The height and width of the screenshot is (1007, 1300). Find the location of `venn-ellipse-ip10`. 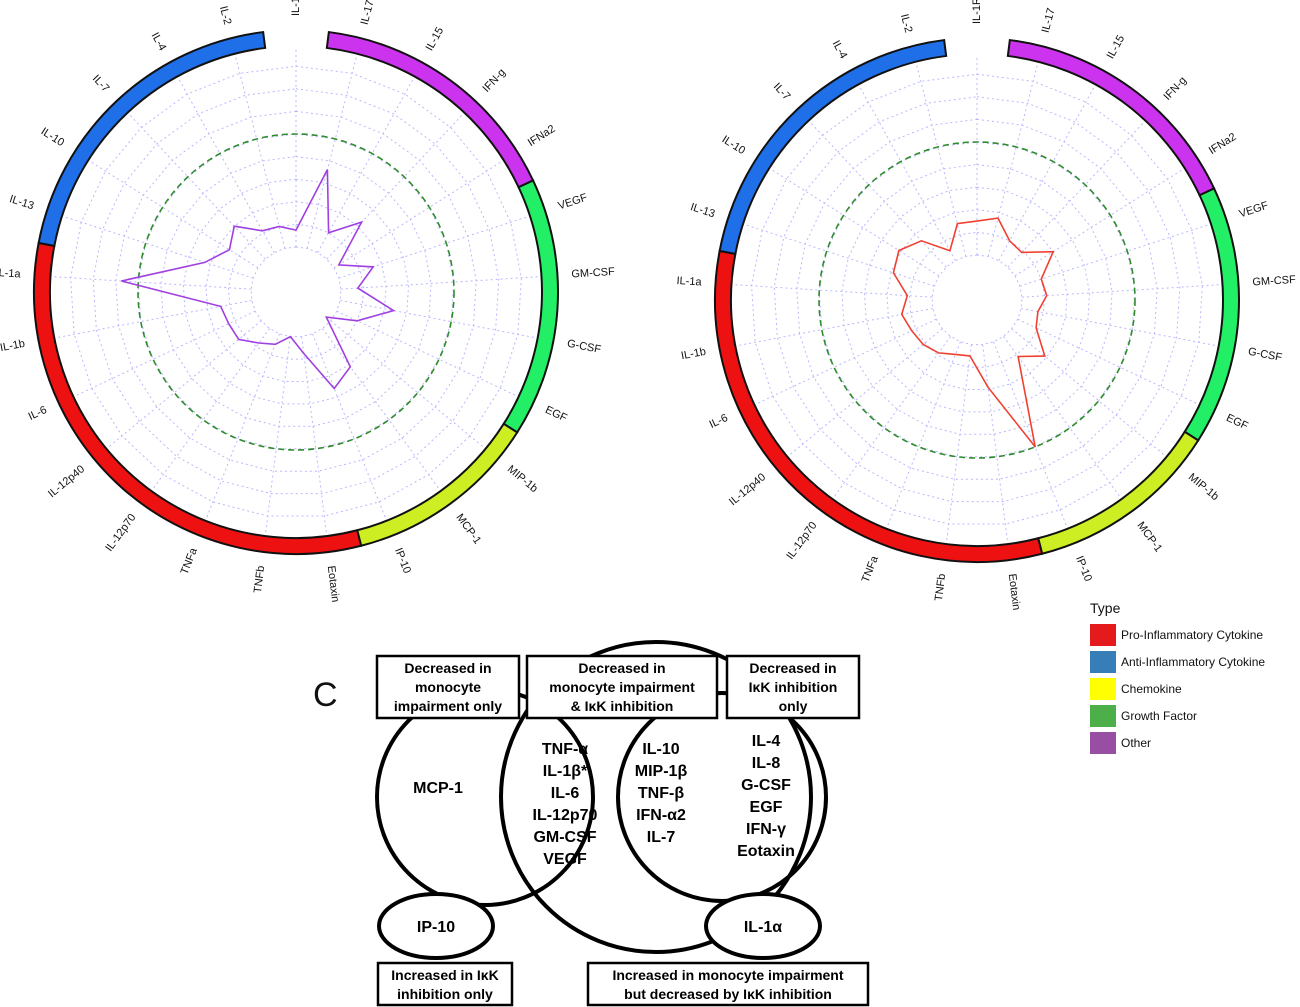

venn-ellipse-ip10 is located at coordinates (436, 926).